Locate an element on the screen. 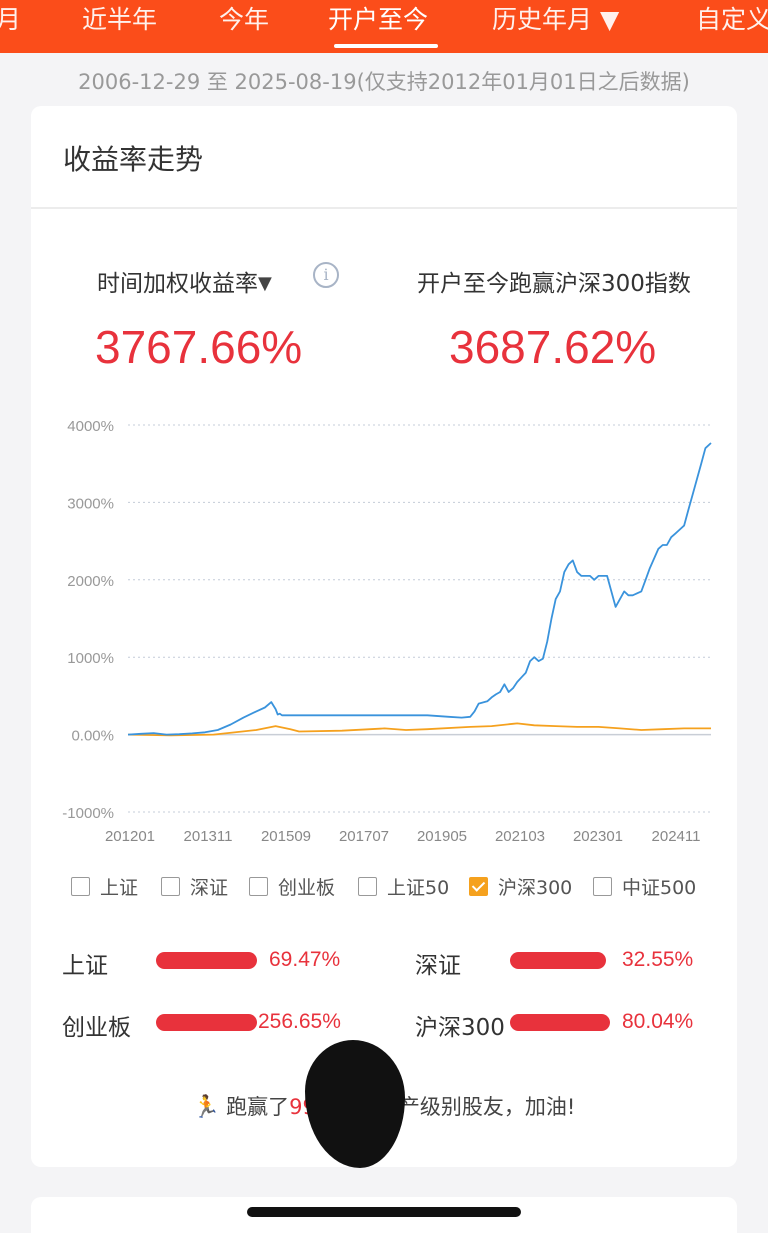 The width and height of the screenshot is (768, 1233). legend-csi300: 沪深300 is located at coordinates (520, 886).